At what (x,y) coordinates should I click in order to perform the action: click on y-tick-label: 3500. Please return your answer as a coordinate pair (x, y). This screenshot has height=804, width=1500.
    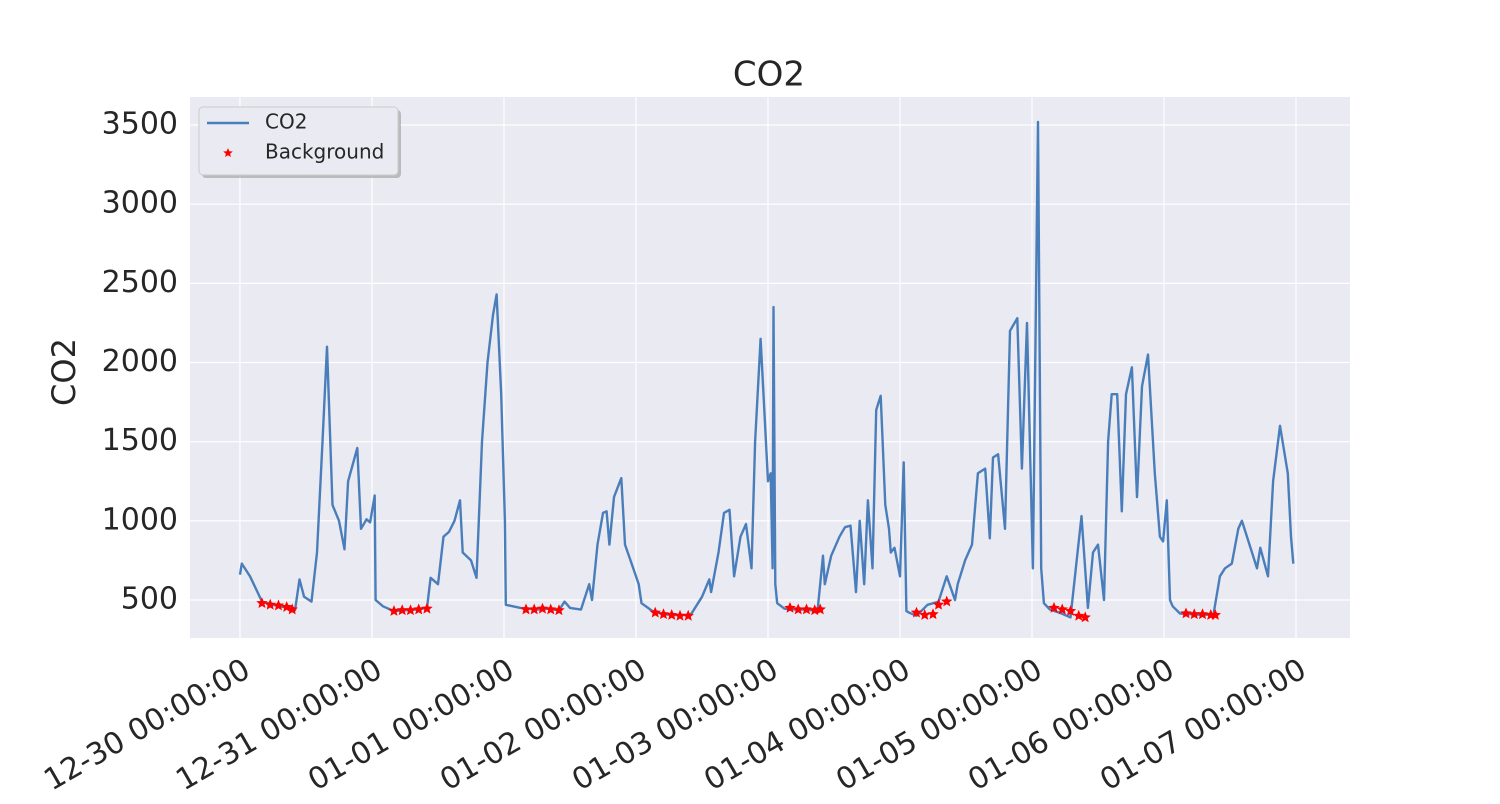
    Looking at the image, I should click on (140, 124).